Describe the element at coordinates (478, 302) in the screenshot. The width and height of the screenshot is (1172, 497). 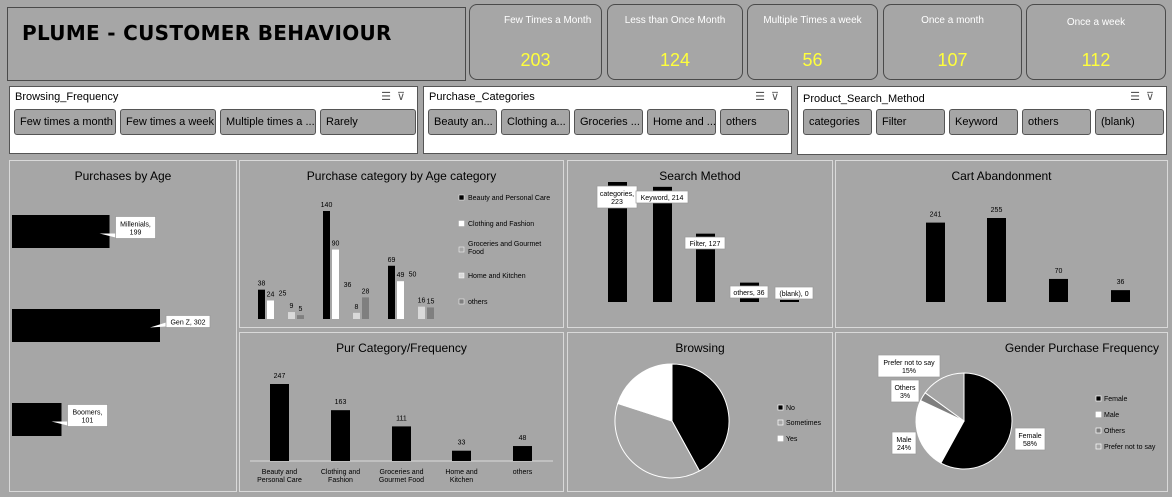
I see `legend-label: others` at that location.